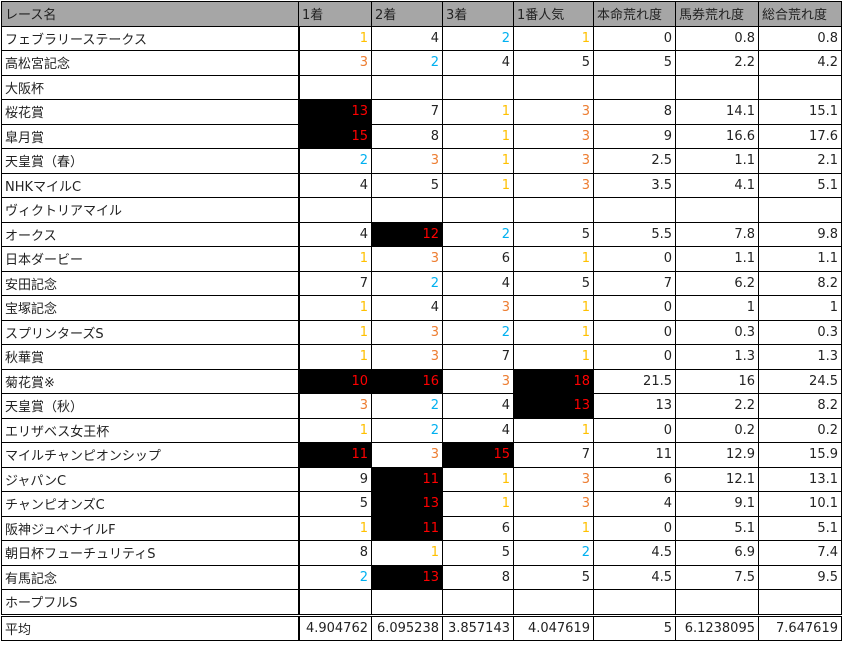 This screenshot has height=654, width=846. I want to click on cell-favorite-upset: 11, so click(634, 455).